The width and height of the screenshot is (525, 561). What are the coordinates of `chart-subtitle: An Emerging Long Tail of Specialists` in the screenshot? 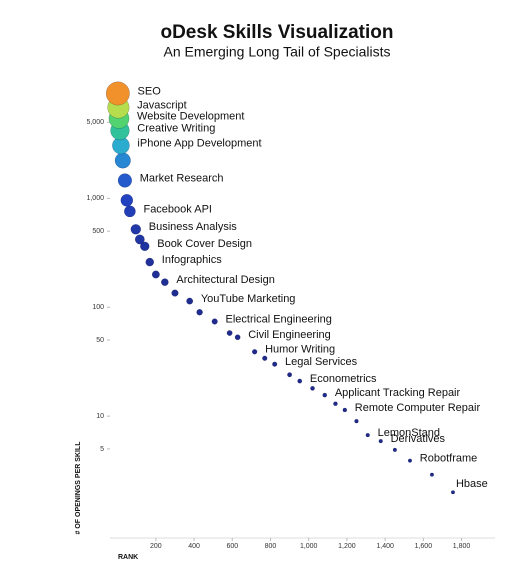 It's located at (277, 52).